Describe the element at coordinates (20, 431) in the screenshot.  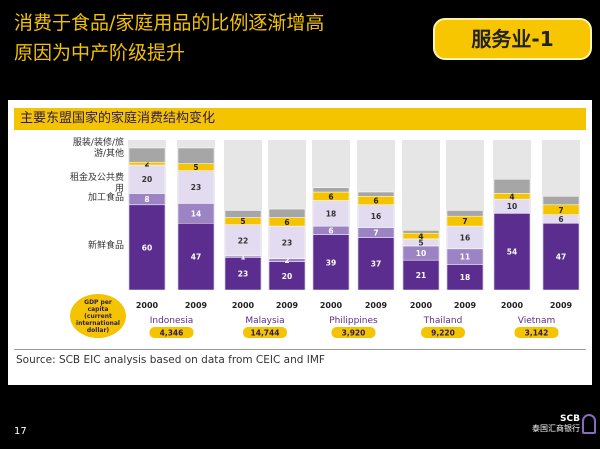
I see `page-number: 17` at that location.